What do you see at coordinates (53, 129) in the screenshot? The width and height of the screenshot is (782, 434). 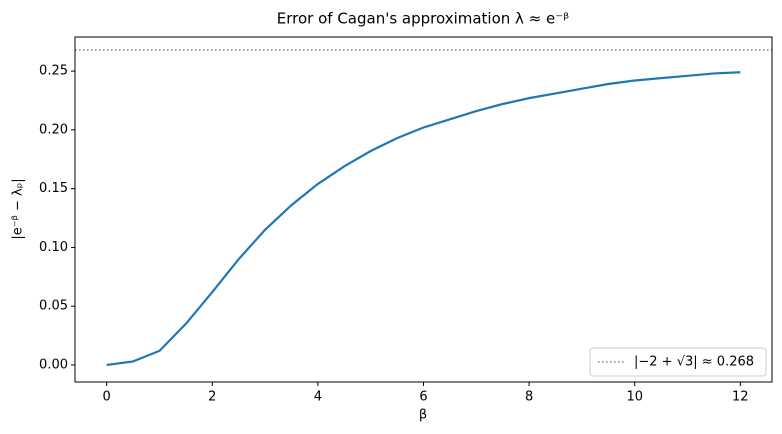 I see `y-tick-label: 0.20` at bounding box center [53, 129].